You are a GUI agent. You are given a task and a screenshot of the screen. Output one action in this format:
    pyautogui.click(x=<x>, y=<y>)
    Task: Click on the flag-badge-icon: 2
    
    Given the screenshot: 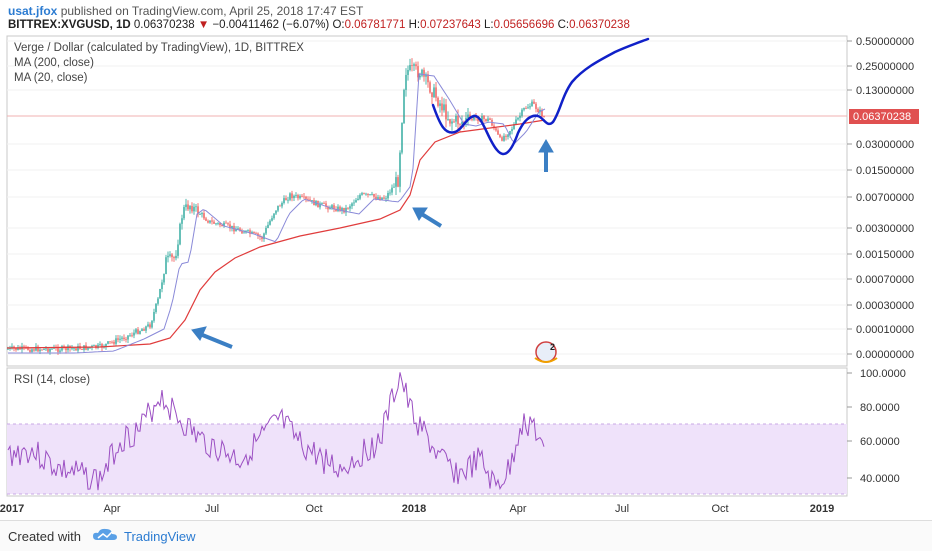 What is the action you would take?
    pyautogui.click(x=546, y=352)
    